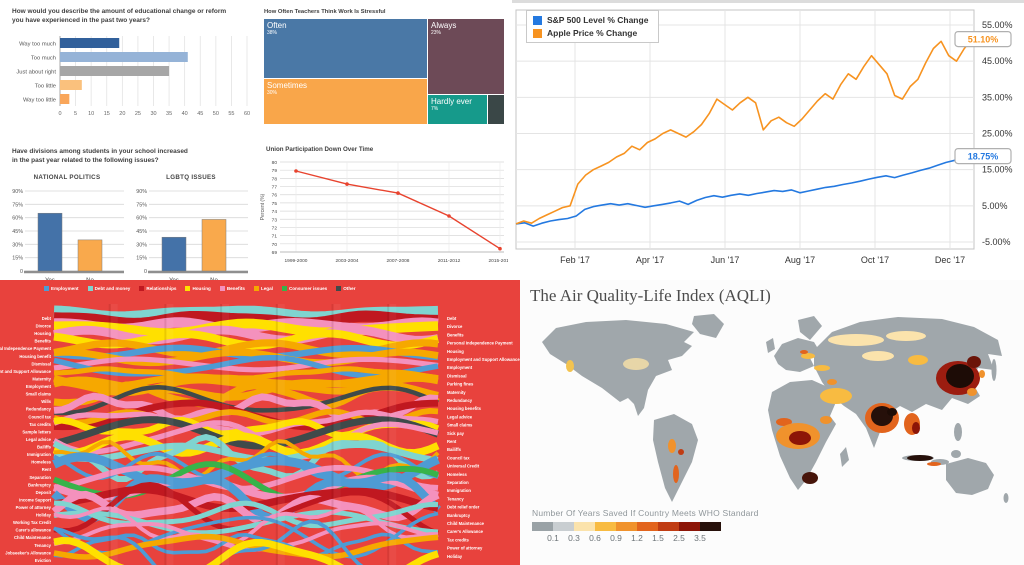 The height and width of the screenshot is (565, 1024). What do you see at coordinates (272, 33) in the screenshot?
I see `tile-percent: 38%` at bounding box center [272, 33].